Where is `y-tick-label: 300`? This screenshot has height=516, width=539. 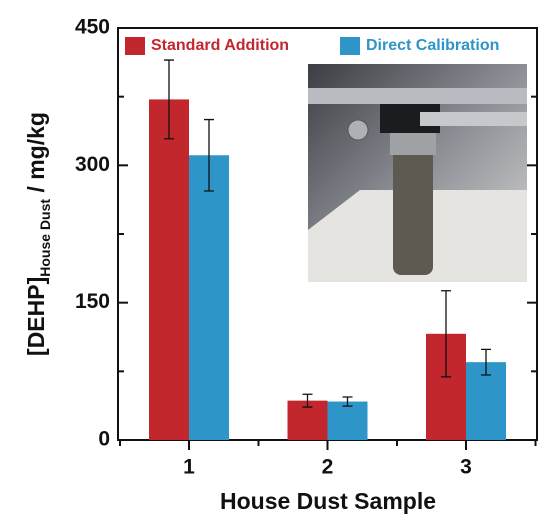 y-tick-label: 300 is located at coordinates (92, 164).